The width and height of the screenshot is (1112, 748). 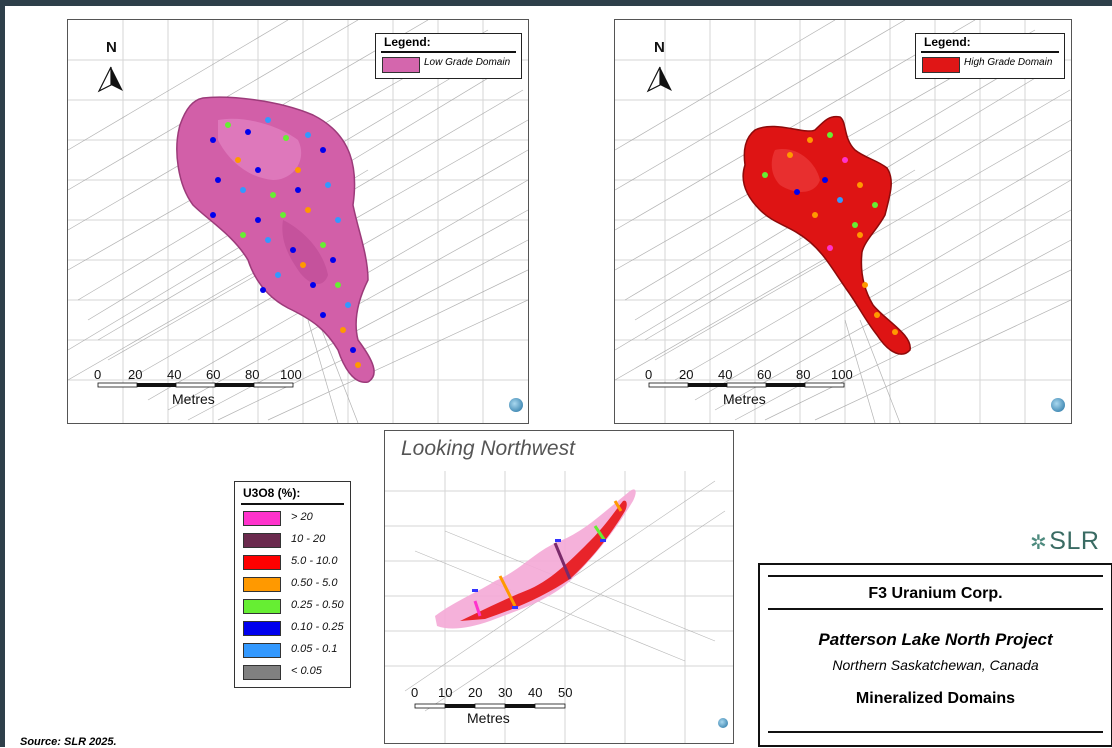 What do you see at coordinates (556, 3) in the screenshot?
I see `window-frame-top` at bounding box center [556, 3].